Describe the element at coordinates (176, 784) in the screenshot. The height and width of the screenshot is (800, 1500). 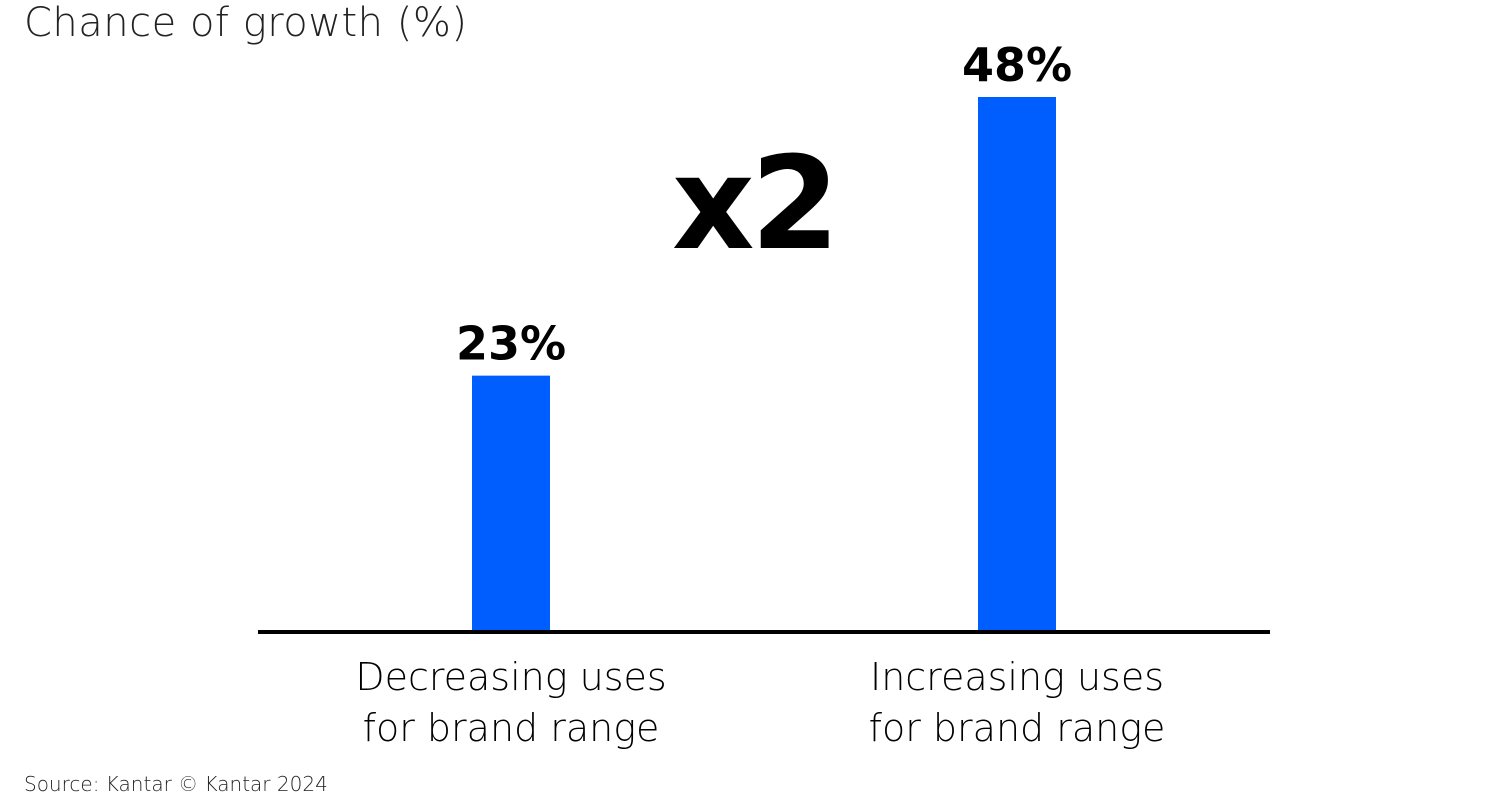
I see `source-note: Source: Kantar © Kantar 2024` at that location.